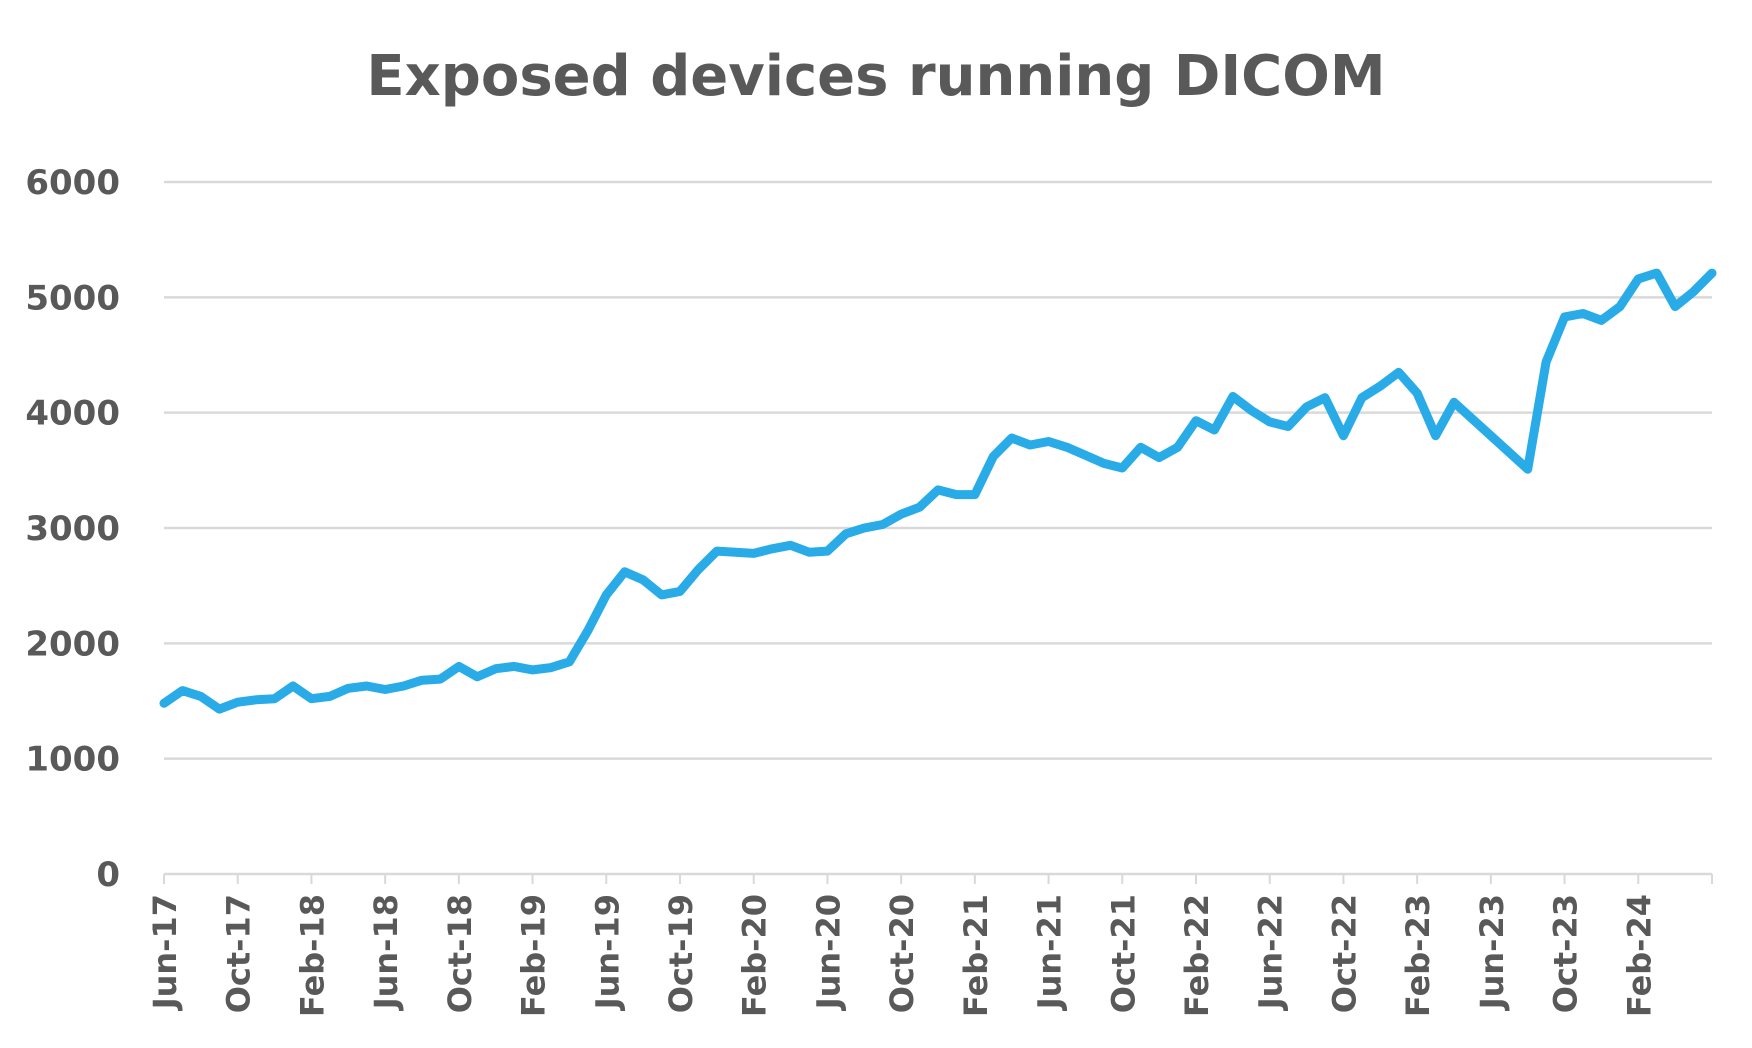 The image size is (1752, 1048). What do you see at coordinates (755, 955) in the screenshot?
I see `x-tick-label-Feb-20: Feb-20` at bounding box center [755, 955].